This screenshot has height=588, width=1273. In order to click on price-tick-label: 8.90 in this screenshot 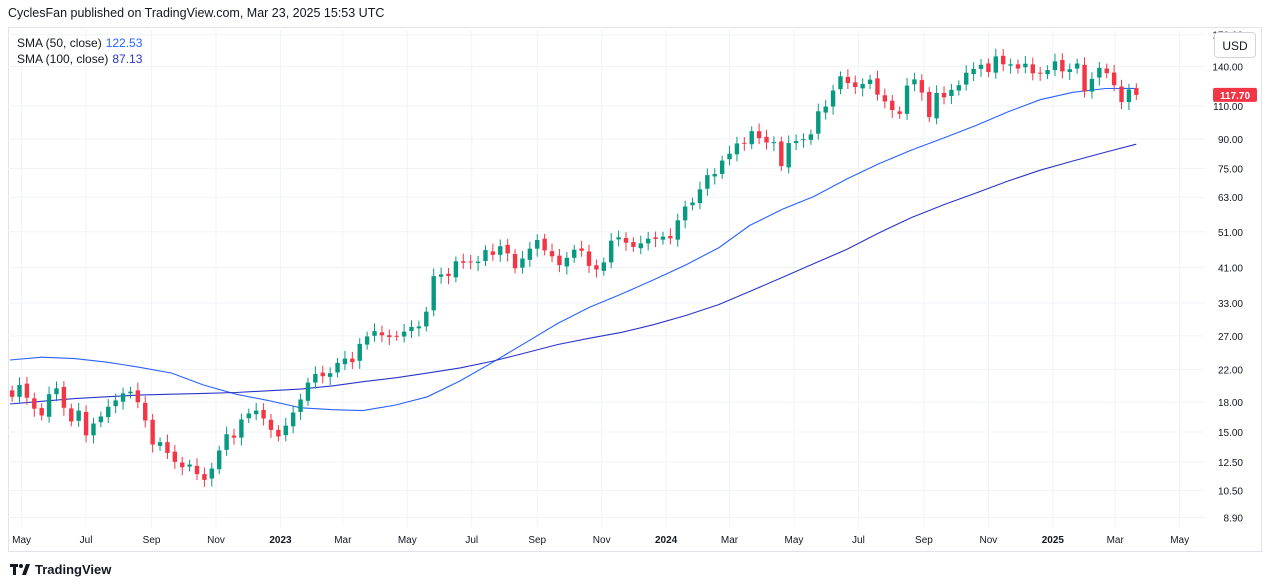, I will do `click(1234, 518)`.